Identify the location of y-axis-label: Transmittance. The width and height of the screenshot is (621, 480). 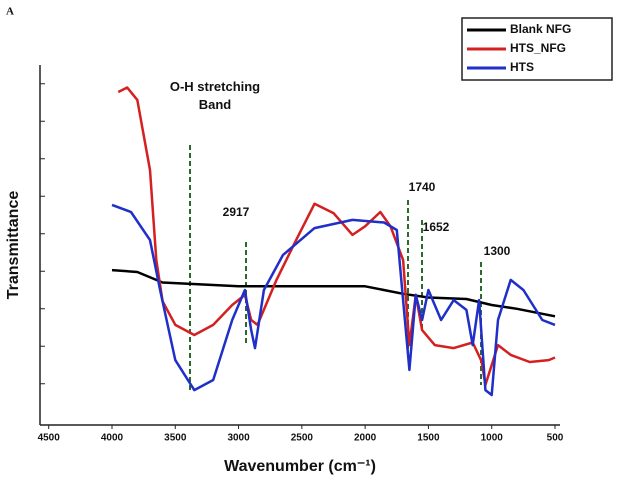
(13, 245).